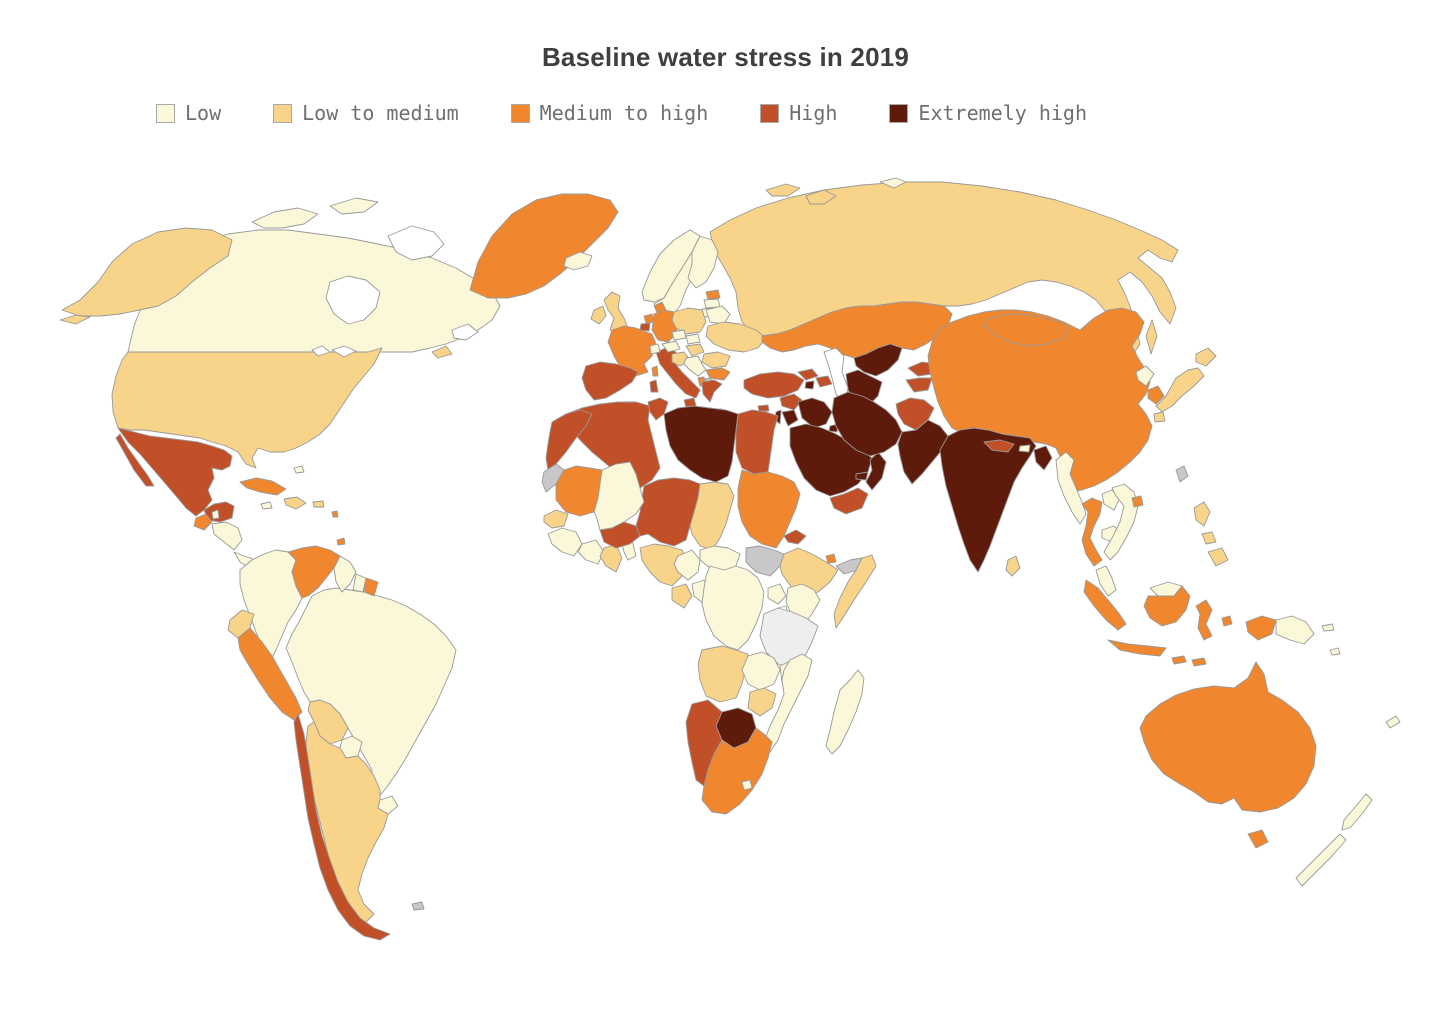 The image size is (1451, 1018). I want to click on region-djibouti, so click(831, 558).